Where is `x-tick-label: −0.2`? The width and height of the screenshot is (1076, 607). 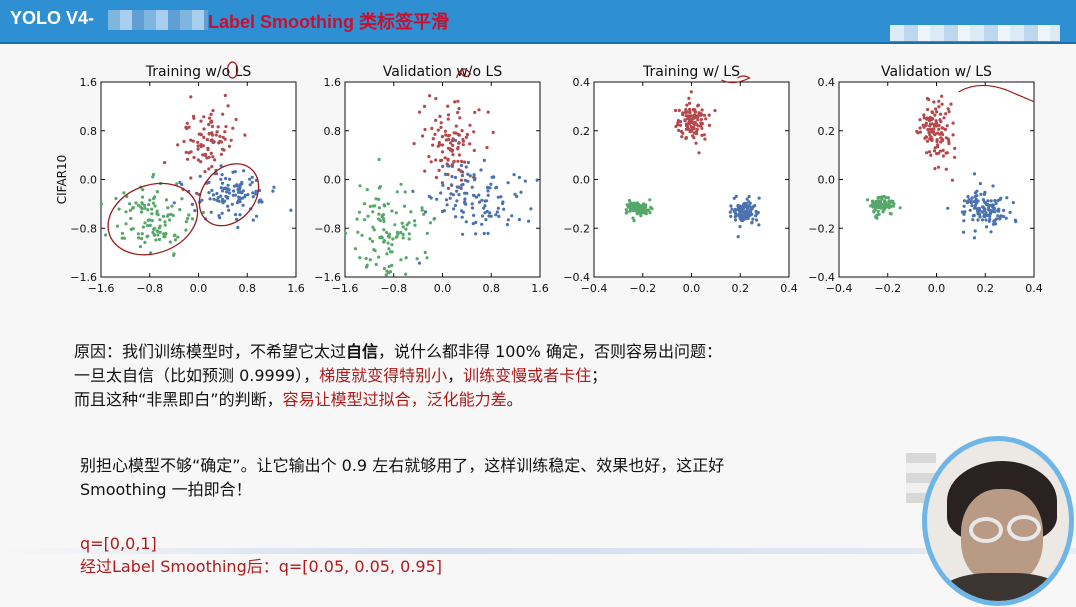
x-tick-label: −0.2 is located at coordinates (642, 288).